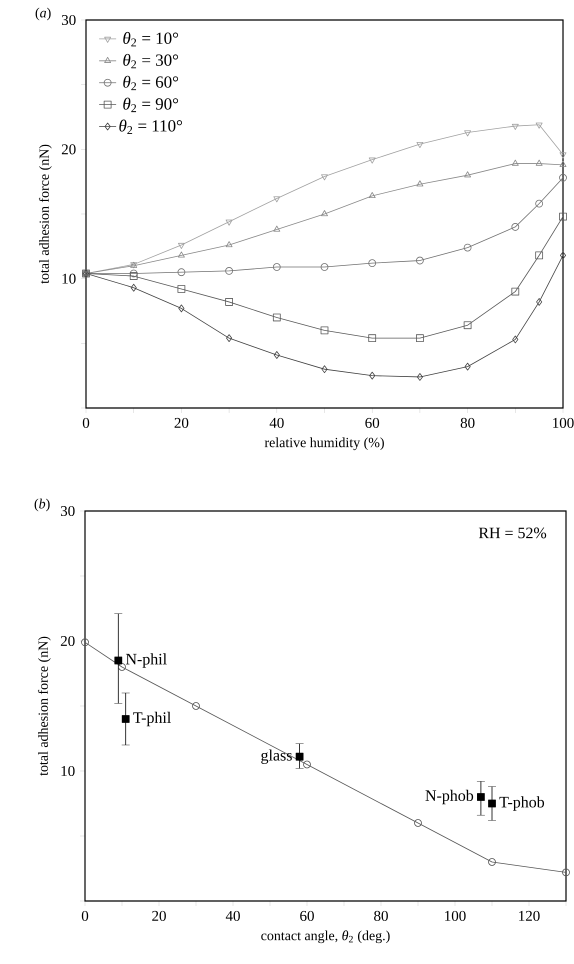  I want to click on annotation: glass, so click(276, 756).